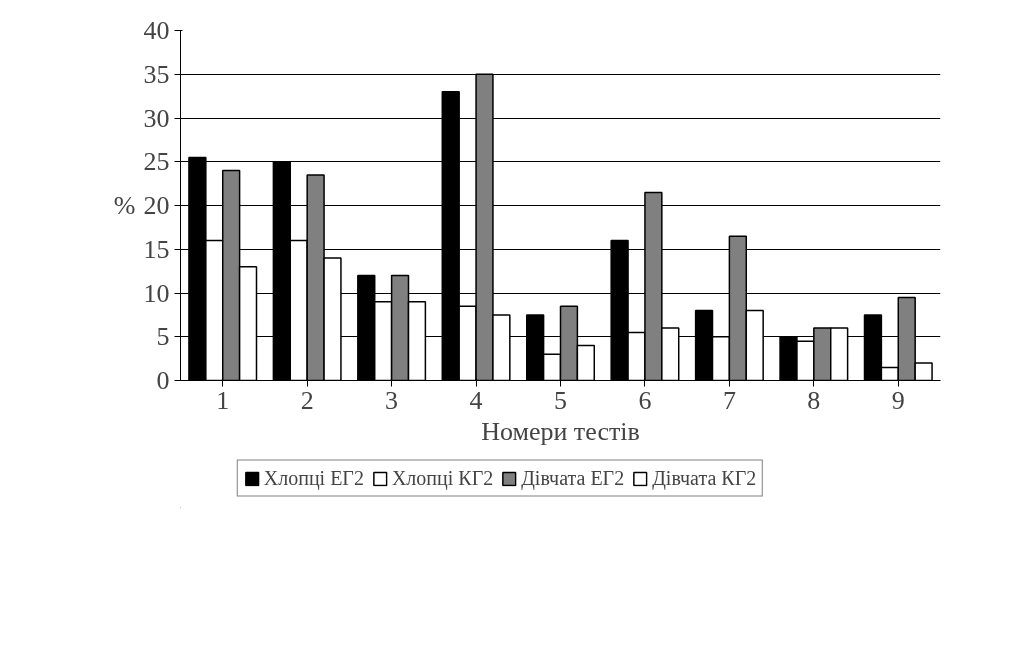 The height and width of the screenshot is (649, 1026). What do you see at coordinates (560, 400) in the screenshot?
I see `x-tick-label: 5` at bounding box center [560, 400].